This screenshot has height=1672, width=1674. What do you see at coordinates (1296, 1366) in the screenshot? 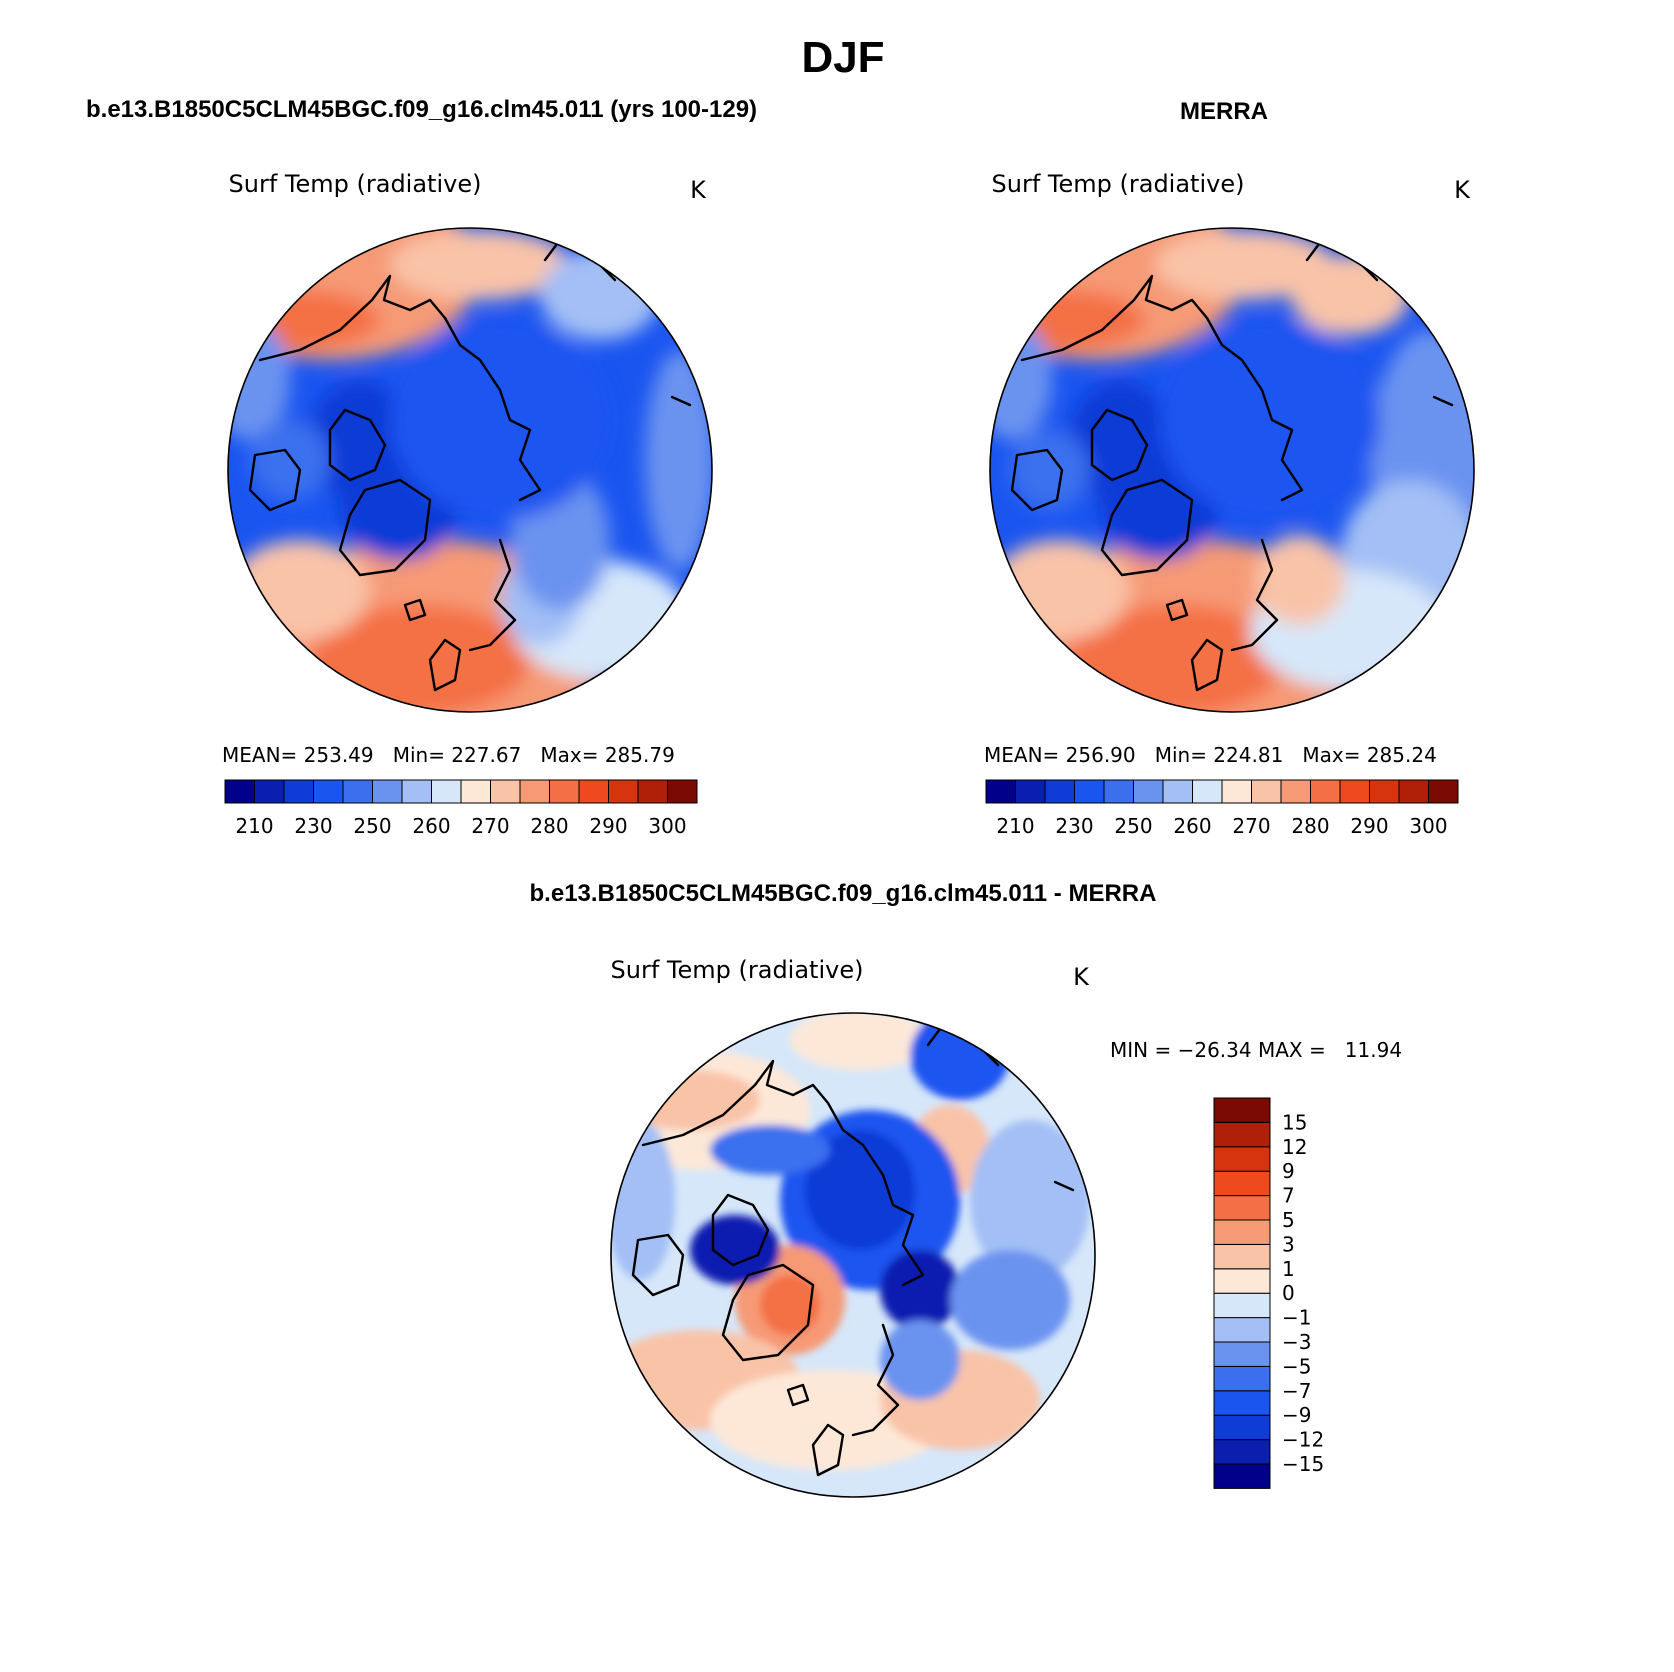
I see `colorbar-diff-tick-label: −5` at bounding box center [1296, 1366].